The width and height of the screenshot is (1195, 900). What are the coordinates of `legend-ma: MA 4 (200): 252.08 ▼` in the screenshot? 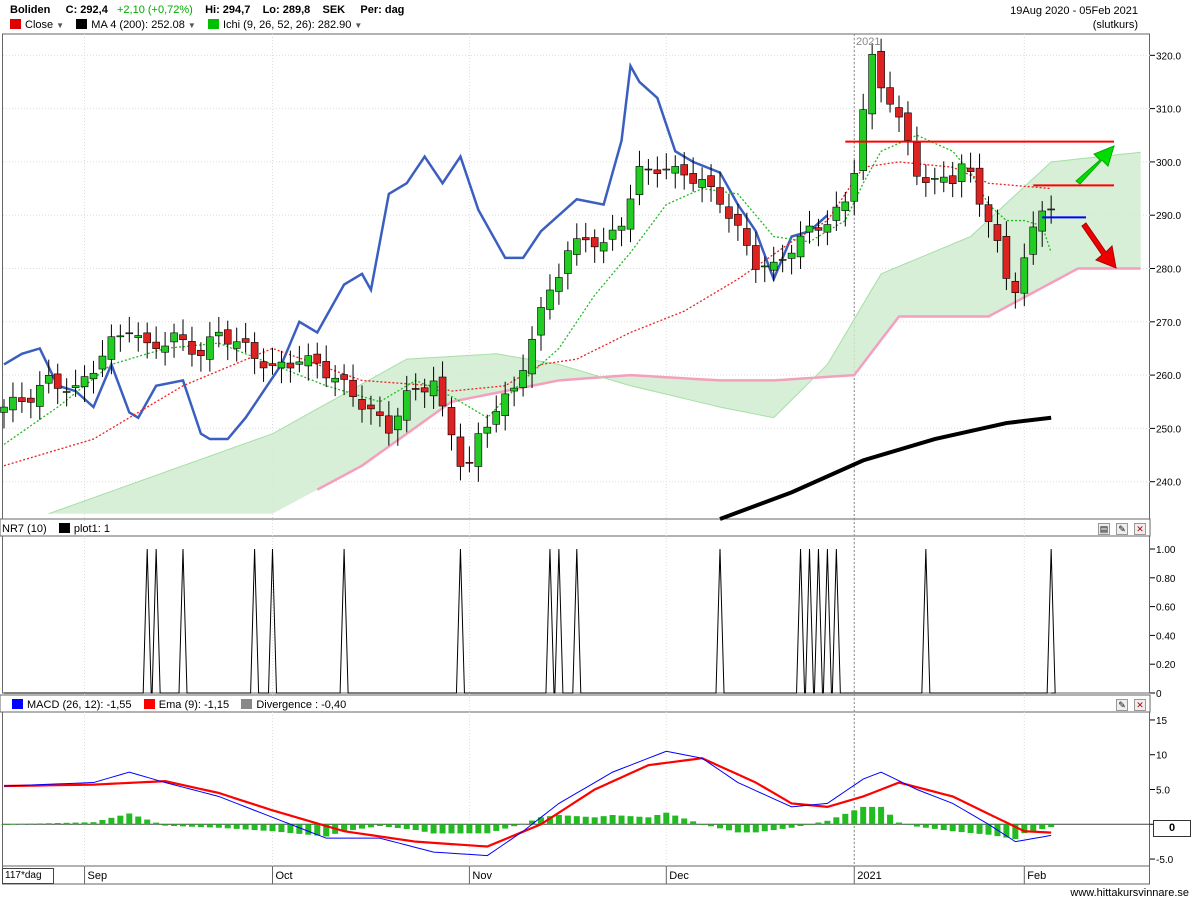 It's located at (136, 25).